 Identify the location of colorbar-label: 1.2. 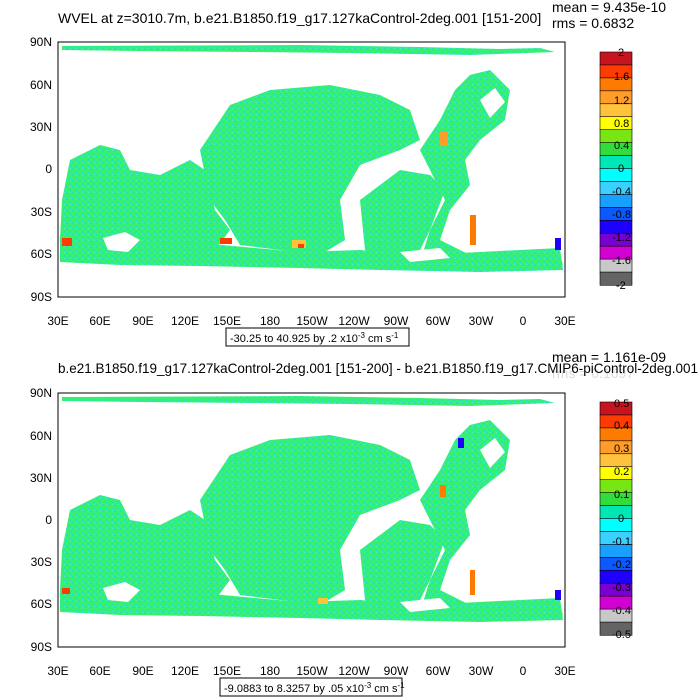
(621, 101).